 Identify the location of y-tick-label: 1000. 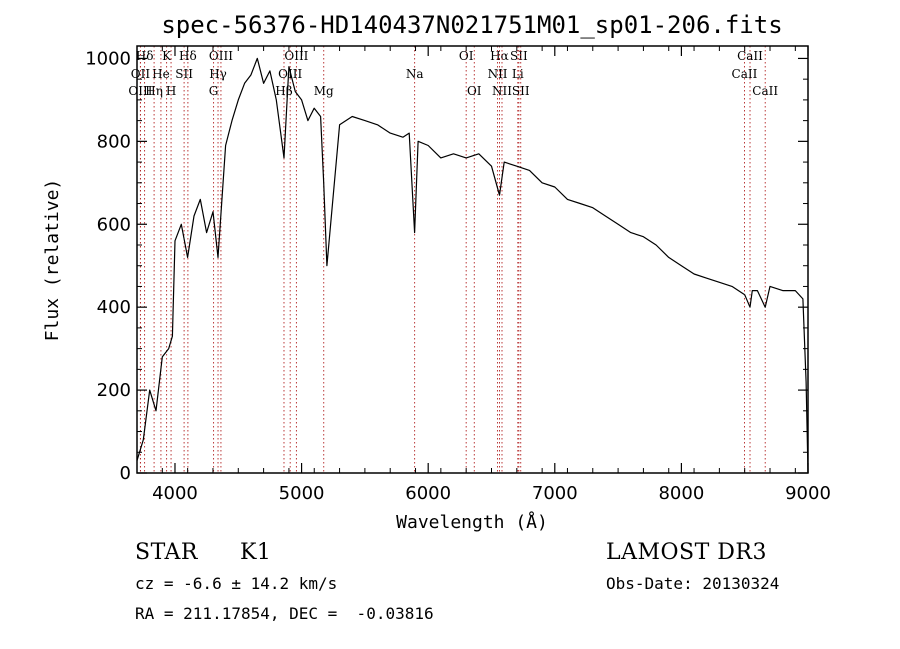
(108, 58).